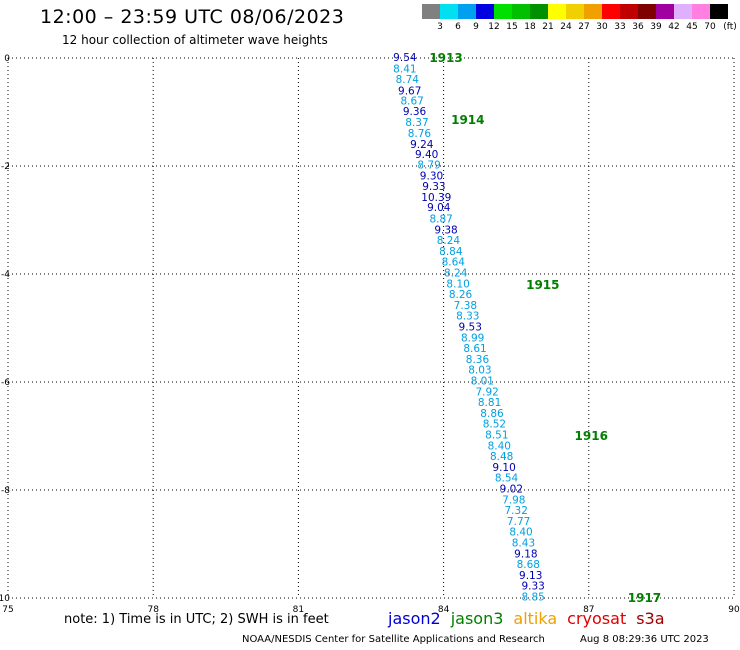  Describe the element at coordinates (422, 145) in the screenshot. I see `wave-height-label: 9.24` at that location.